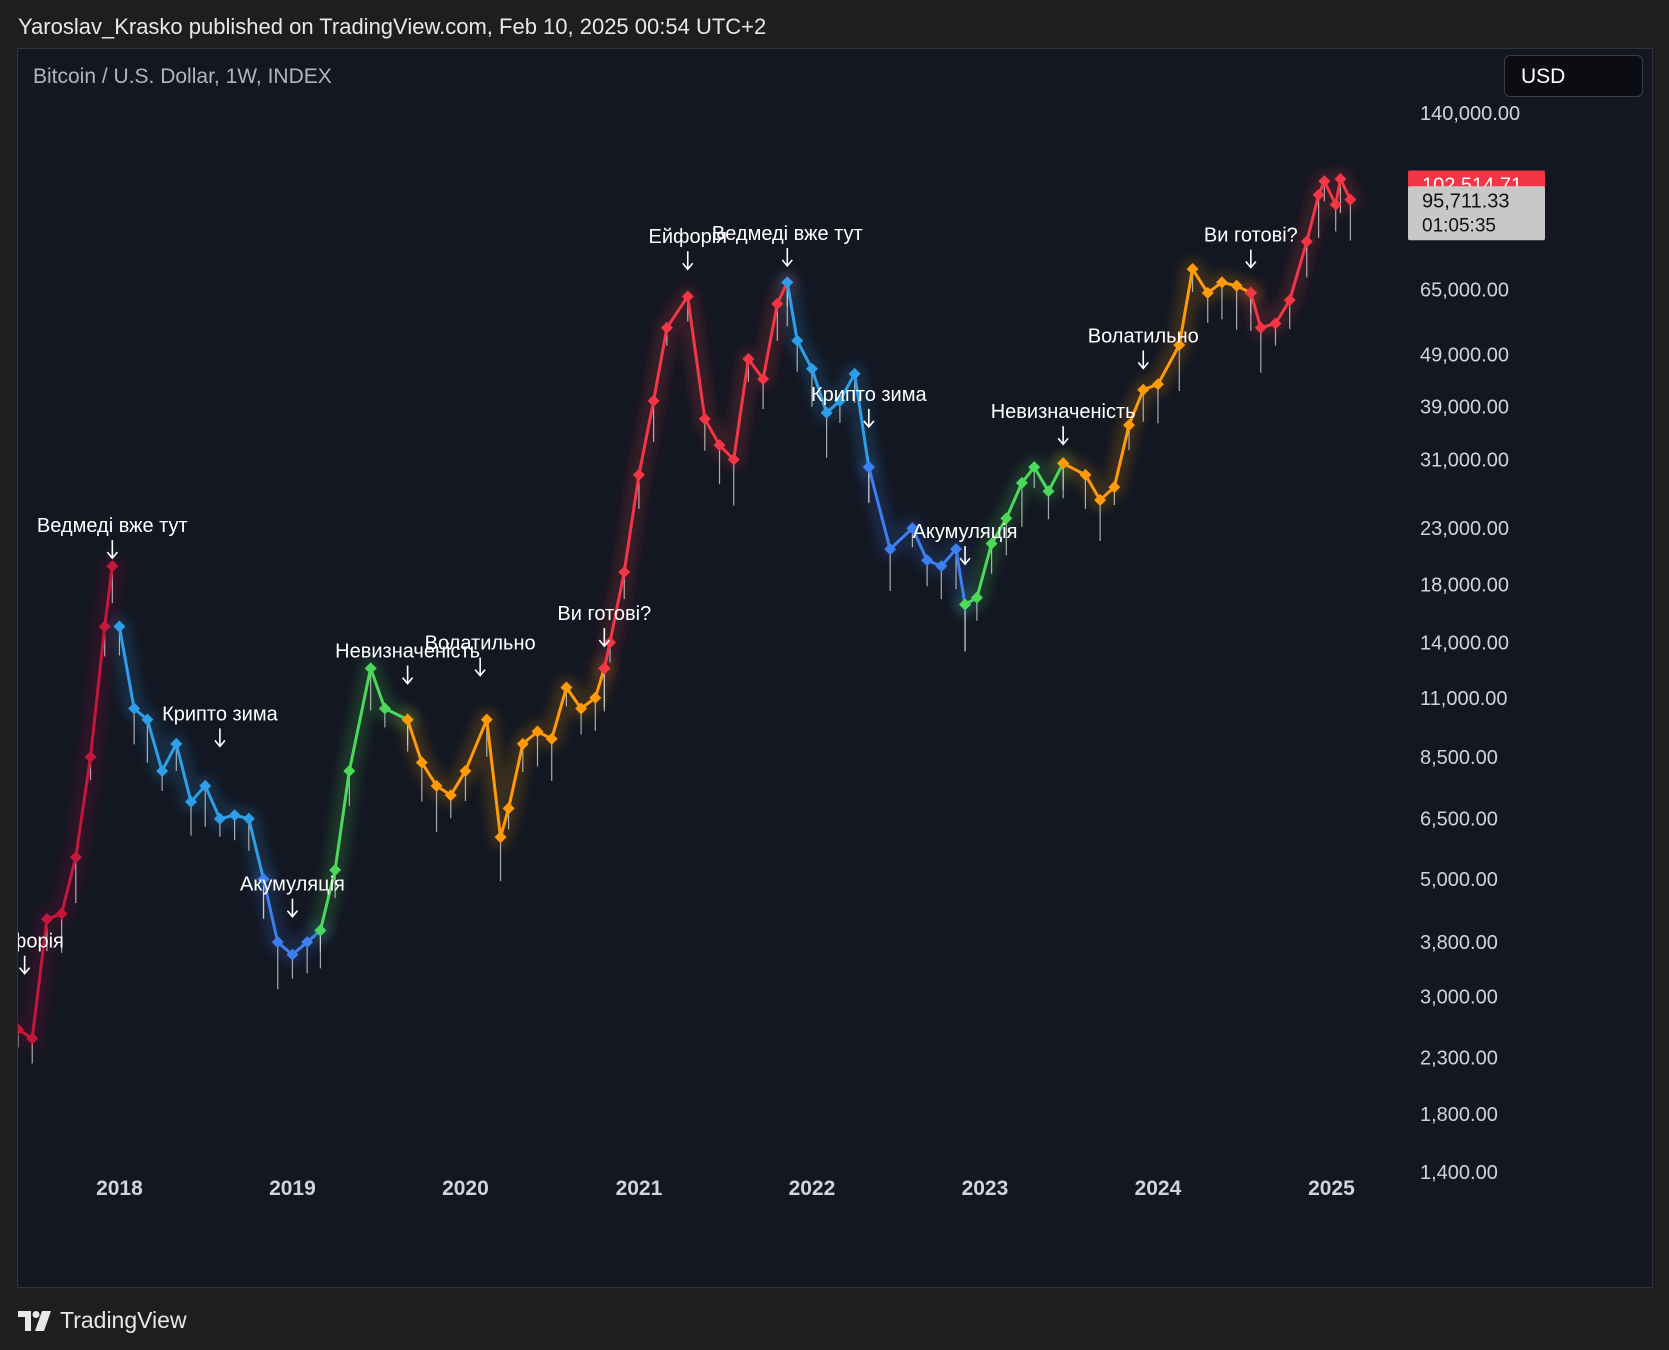 The width and height of the screenshot is (1669, 1350). Describe the element at coordinates (480, 644) in the screenshot. I see `phase-annotation: Волатильно` at that location.